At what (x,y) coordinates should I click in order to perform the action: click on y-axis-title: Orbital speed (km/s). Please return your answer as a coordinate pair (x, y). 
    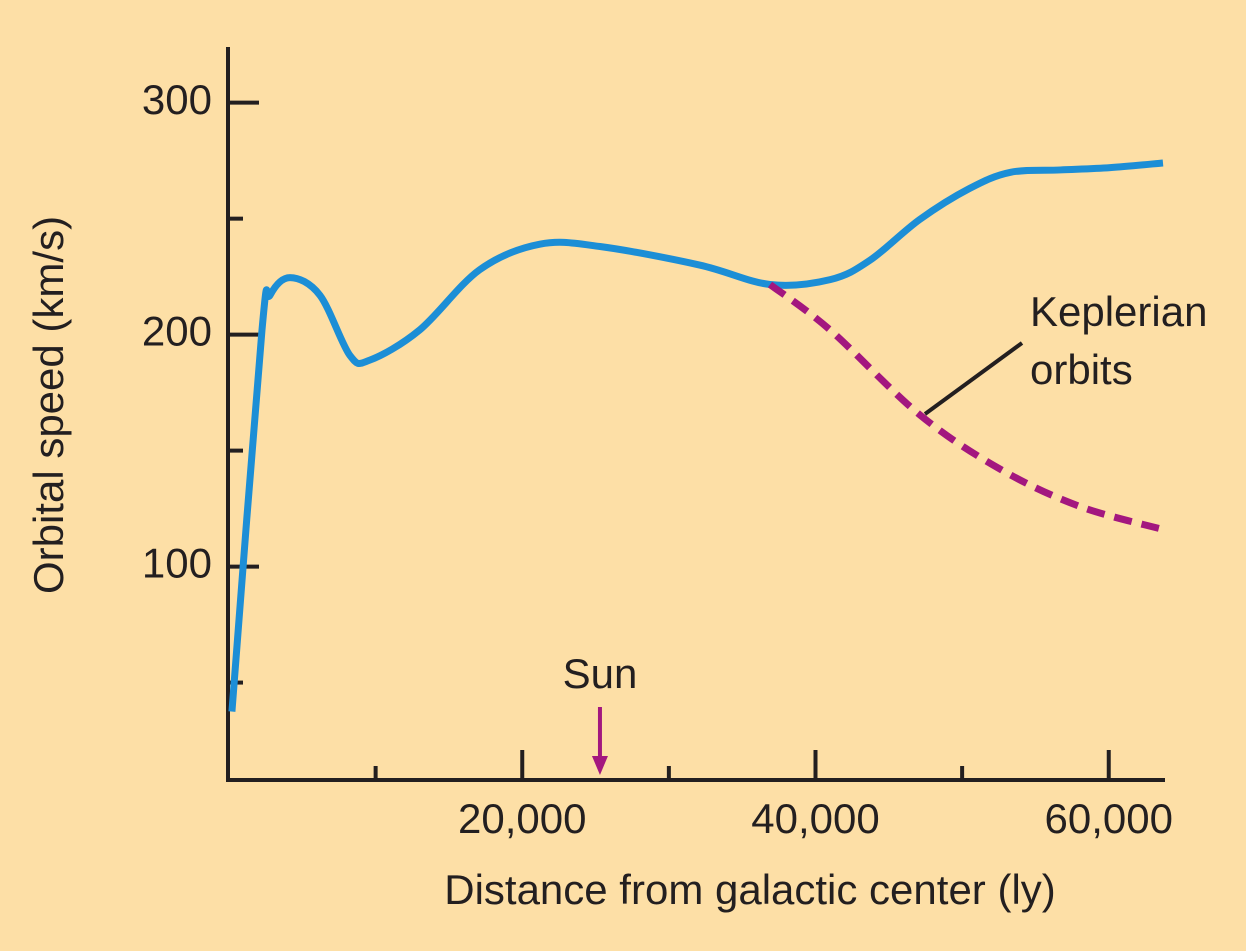
    Looking at the image, I should click on (48, 405).